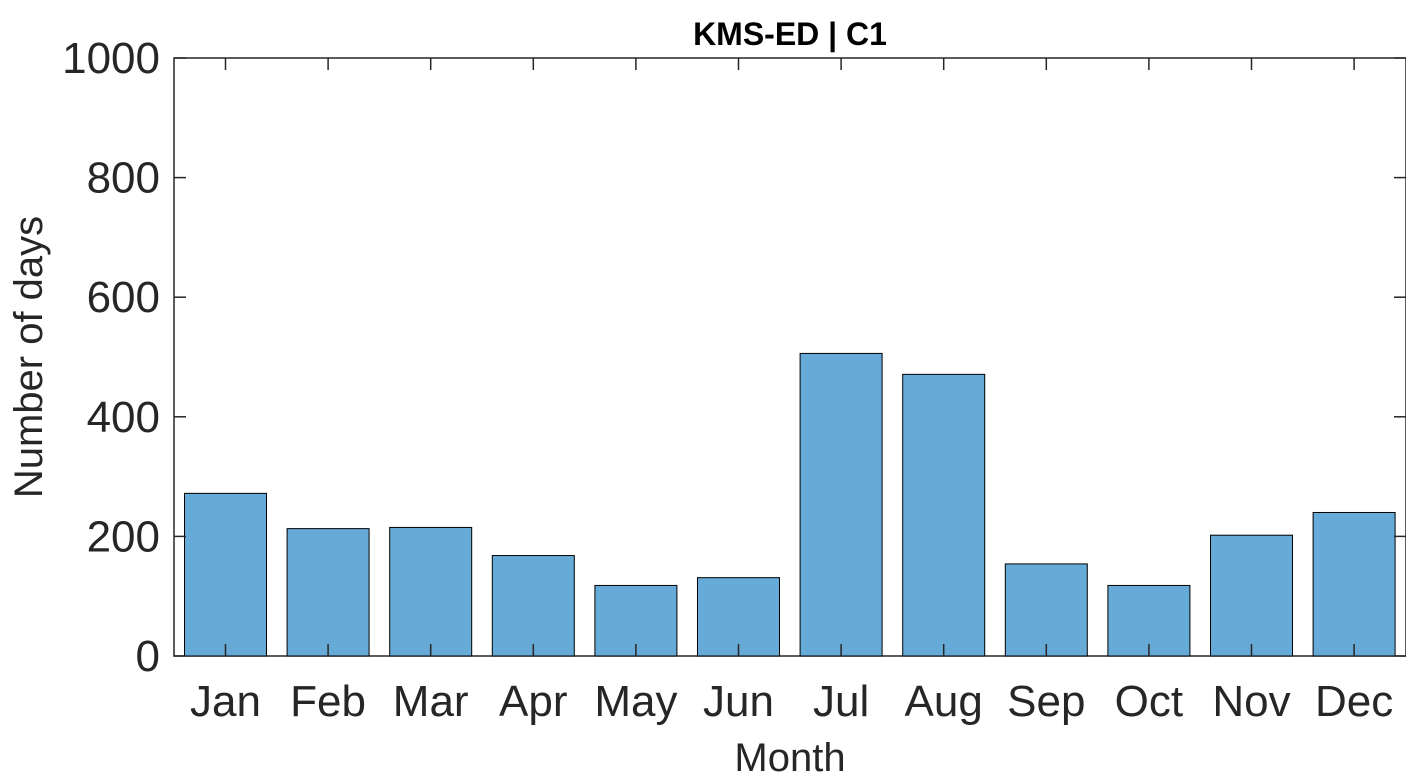  What do you see at coordinates (789, 758) in the screenshot?
I see `x-axis-label: Month` at bounding box center [789, 758].